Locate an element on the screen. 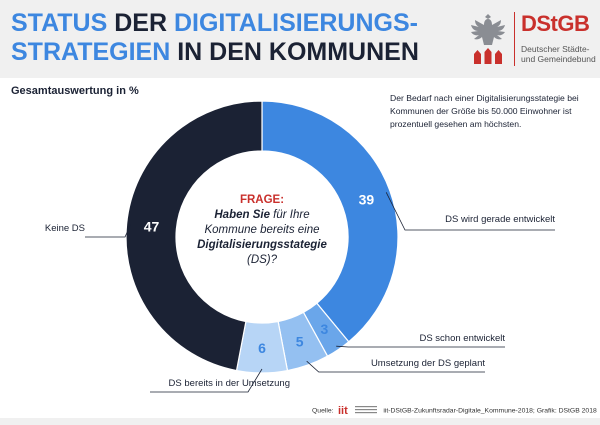 Image resolution: width=600 pixels, height=425 pixels. logo-divider is located at coordinates (514, 39).